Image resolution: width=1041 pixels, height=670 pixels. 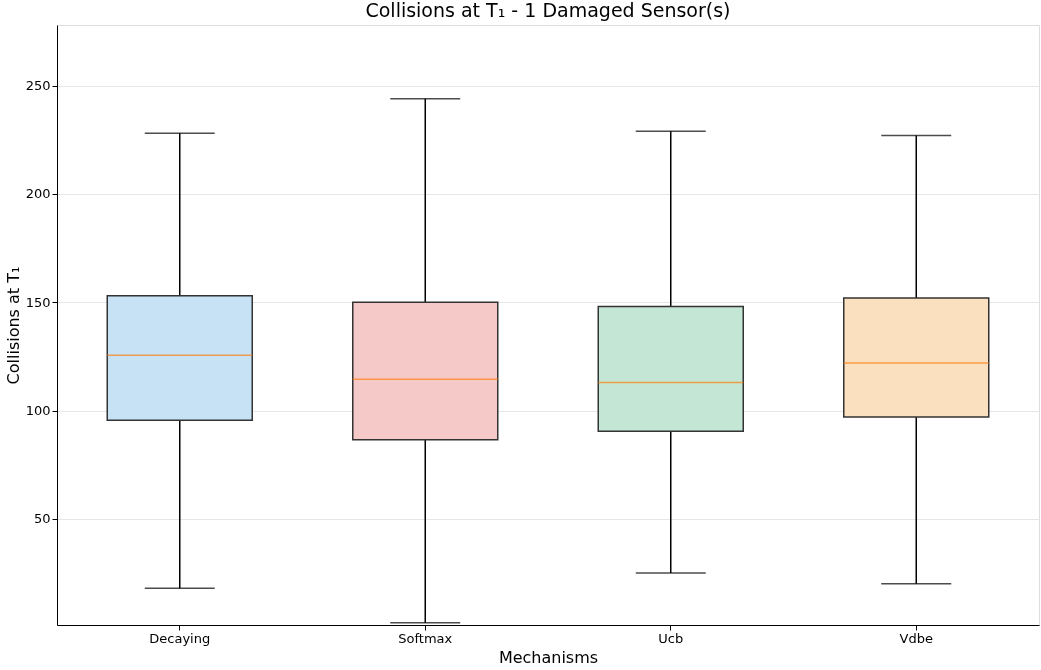 I want to click on y-tick-label: 200, so click(x=38, y=194).